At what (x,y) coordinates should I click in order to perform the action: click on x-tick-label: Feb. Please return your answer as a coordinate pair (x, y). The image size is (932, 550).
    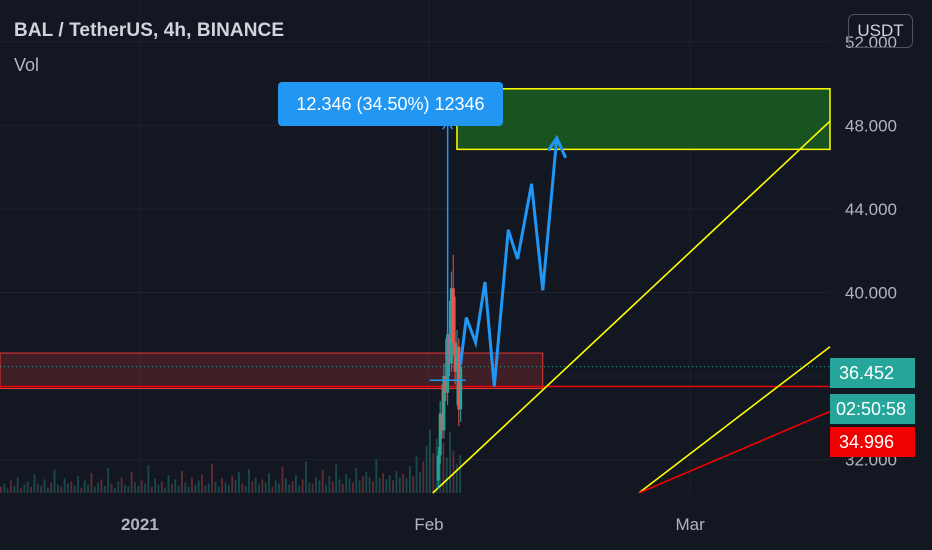
    Looking at the image, I should click on (428, 524).